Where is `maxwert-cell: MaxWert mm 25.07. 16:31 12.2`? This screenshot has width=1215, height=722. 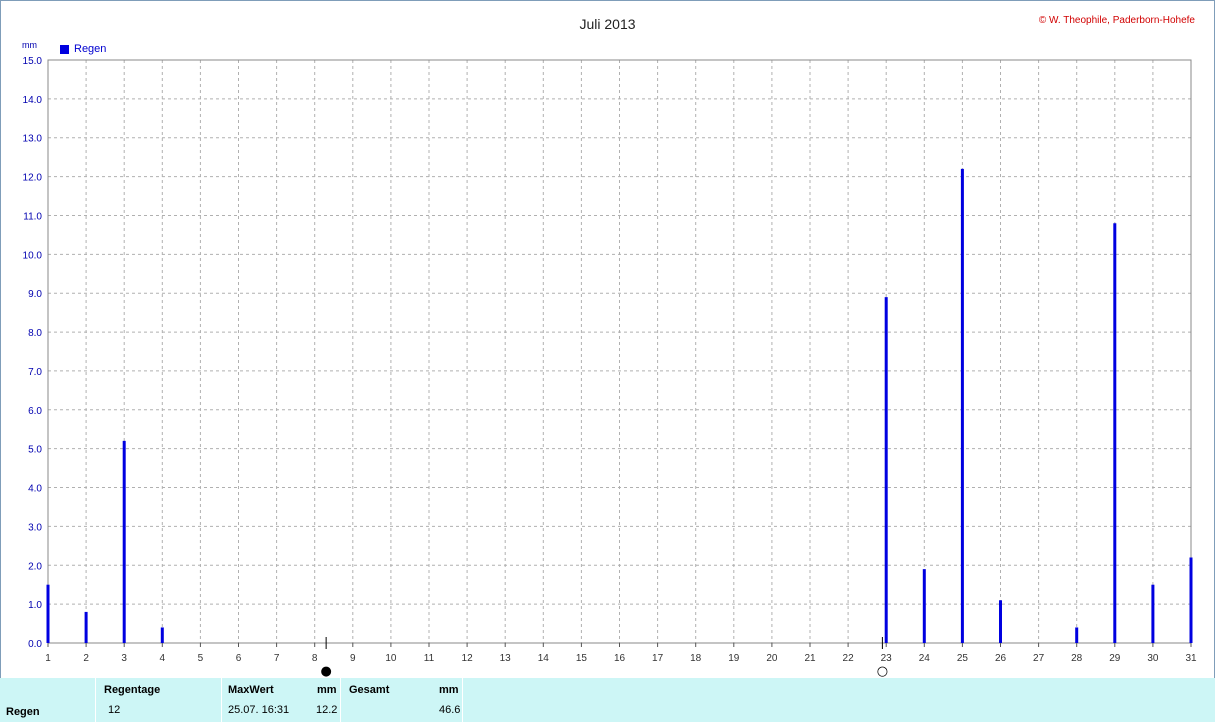
maxwert-cell: MaxWert mm 25.07. 16:31 12.2 is located at coordinates (281, 700).